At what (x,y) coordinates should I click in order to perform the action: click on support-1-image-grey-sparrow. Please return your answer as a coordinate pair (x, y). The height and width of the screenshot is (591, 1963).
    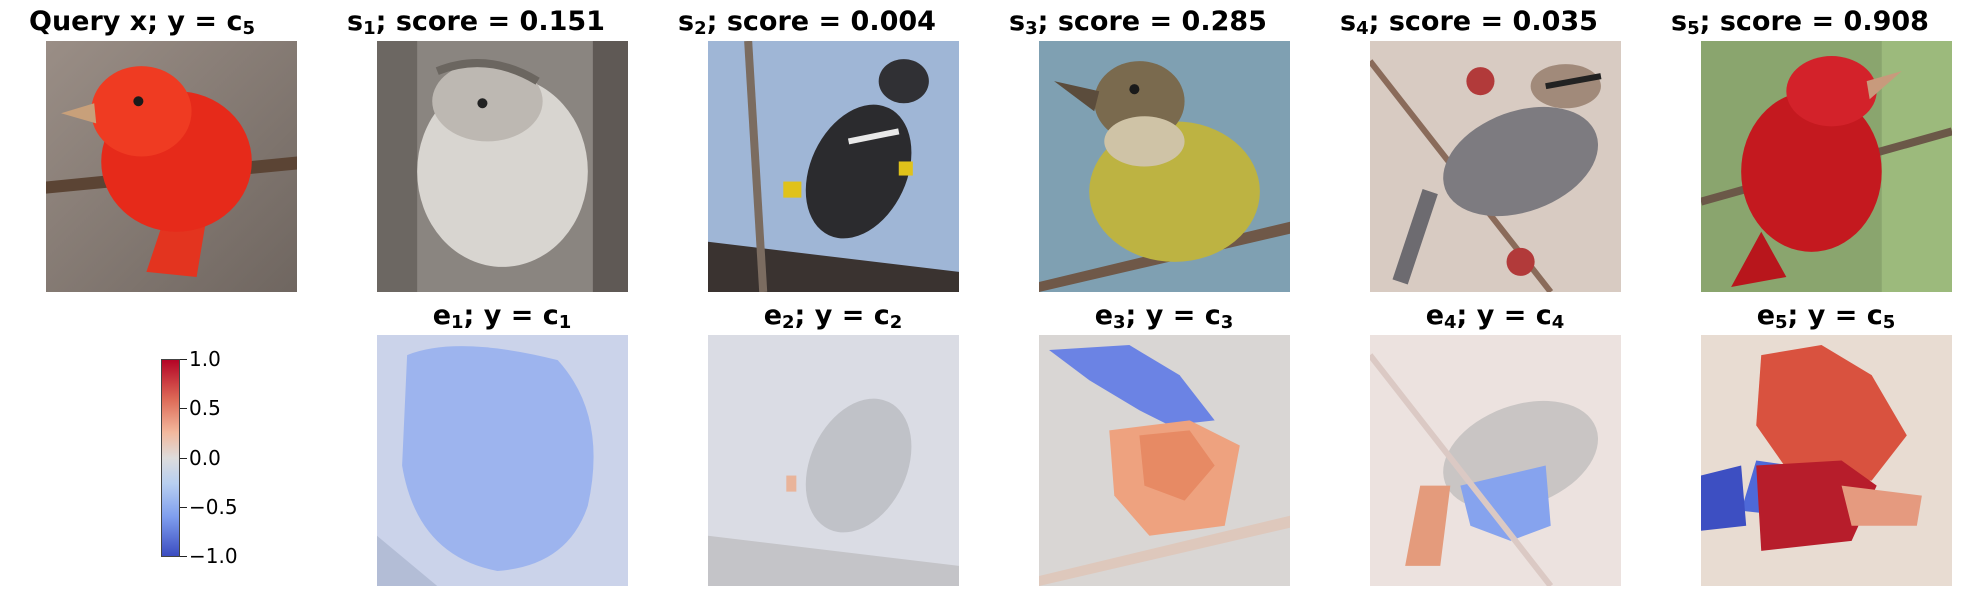
    Looking at the image, I should click on (502, 166).